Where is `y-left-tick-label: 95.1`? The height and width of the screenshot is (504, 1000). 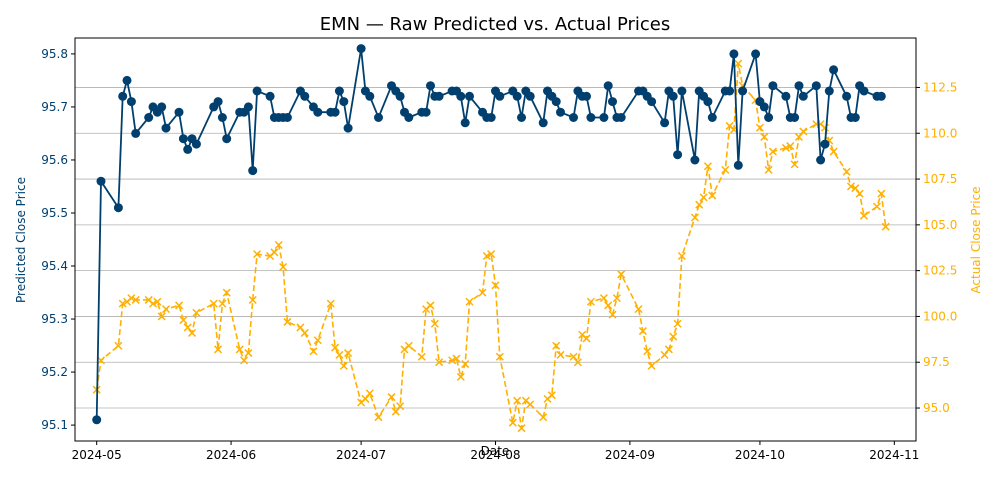 y-left-tick-label: 95.1 is located at coordinates (54, 425).